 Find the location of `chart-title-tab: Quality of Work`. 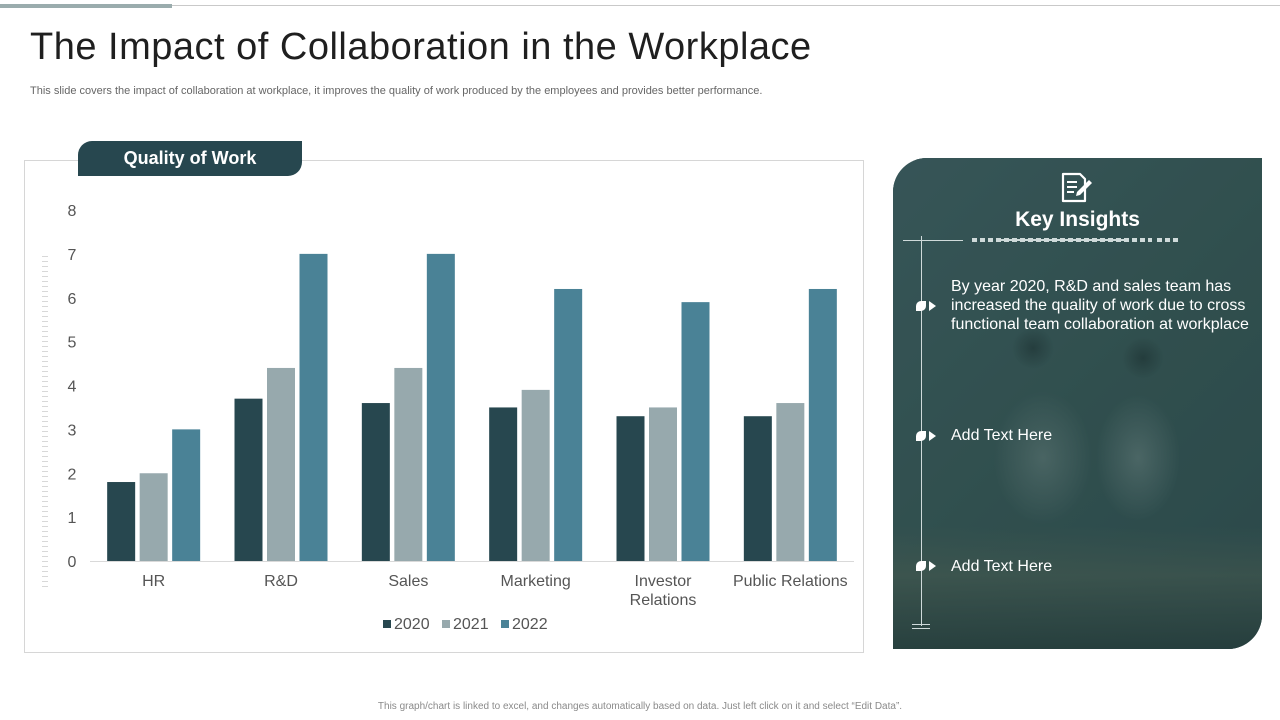

chart-title-tab: Quality of Work is located at coordinates (190, 158).